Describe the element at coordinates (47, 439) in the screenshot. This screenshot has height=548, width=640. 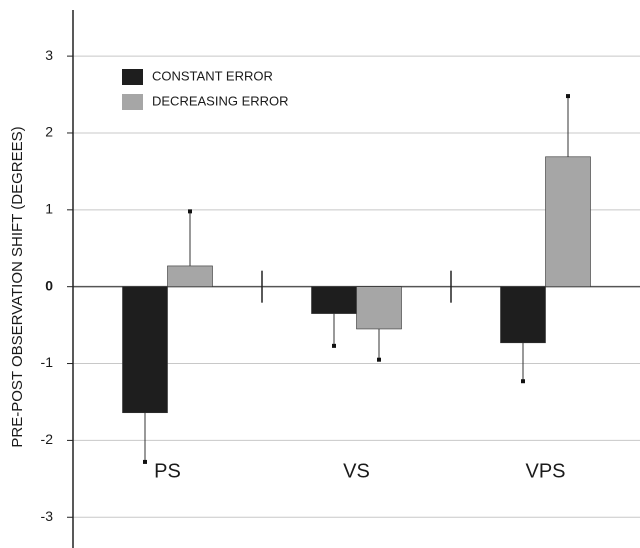
I see `y-tick-label: -2` at that location.